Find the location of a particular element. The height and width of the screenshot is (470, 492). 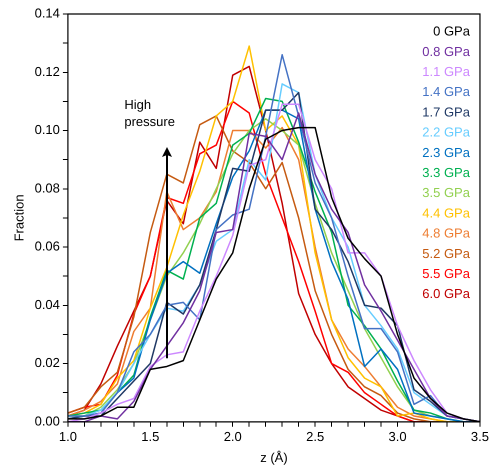

y-tick-label: 0.00 is located at coordinates (47, 420).